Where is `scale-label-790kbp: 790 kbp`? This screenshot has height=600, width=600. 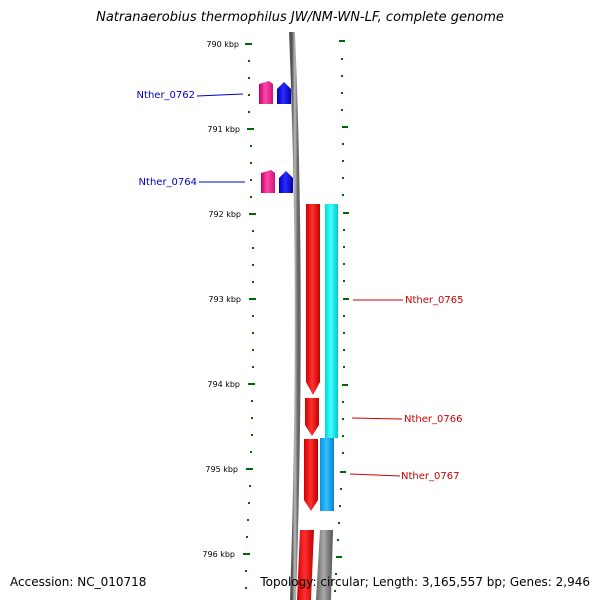 scale-label-790kbp: 790 kbp is located at coordinates (222, 44).